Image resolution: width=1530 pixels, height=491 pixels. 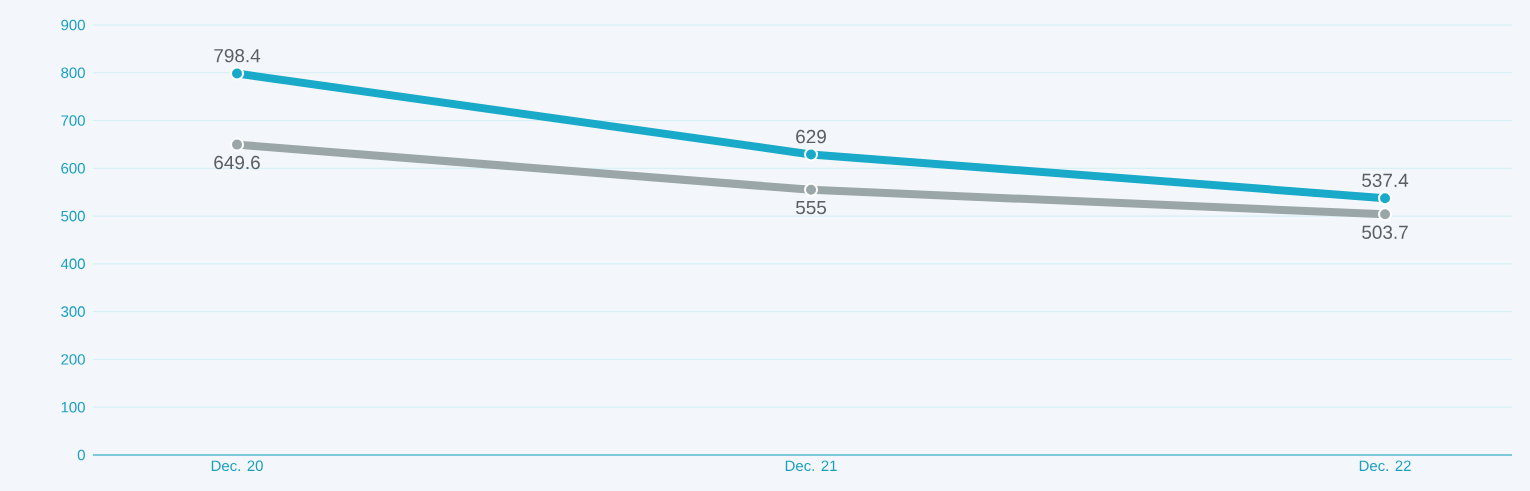 What do you see at coordinates (811, 208) in the screenshot?
I see `data-label: 555` at bounding box center [811, 208].